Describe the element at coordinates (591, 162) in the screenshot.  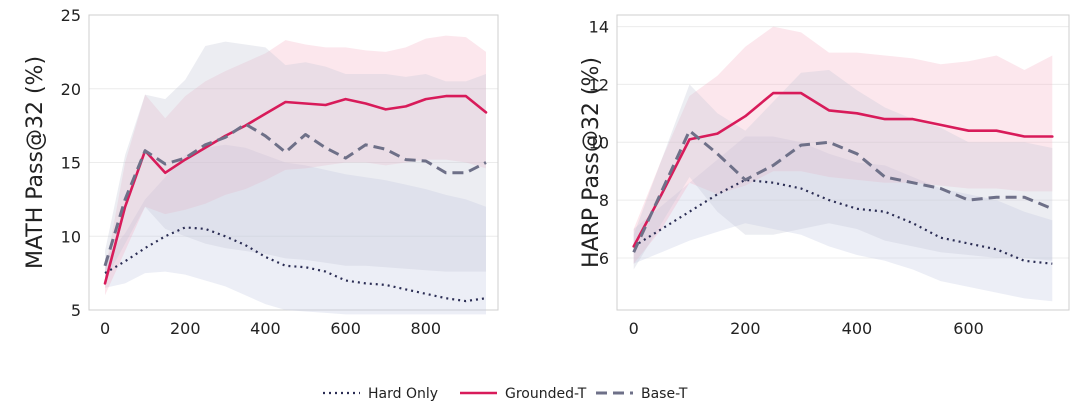
I see `y-axis-label: HARP Pass@32 (%)` at that location.